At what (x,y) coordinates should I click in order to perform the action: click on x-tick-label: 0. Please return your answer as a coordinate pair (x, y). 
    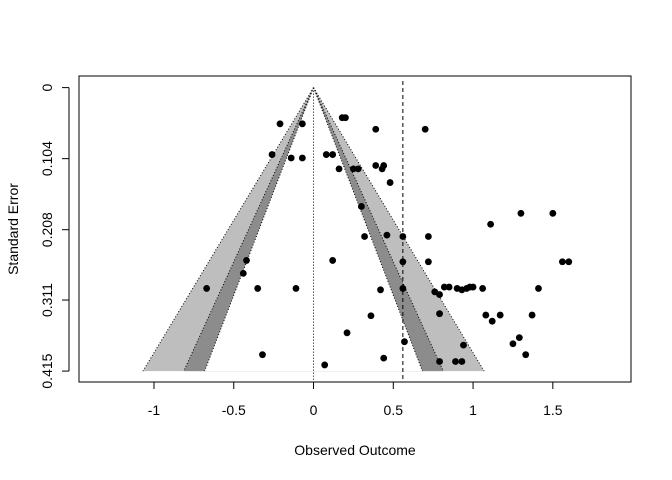
    Looking at the image, I should click on (314, 410).